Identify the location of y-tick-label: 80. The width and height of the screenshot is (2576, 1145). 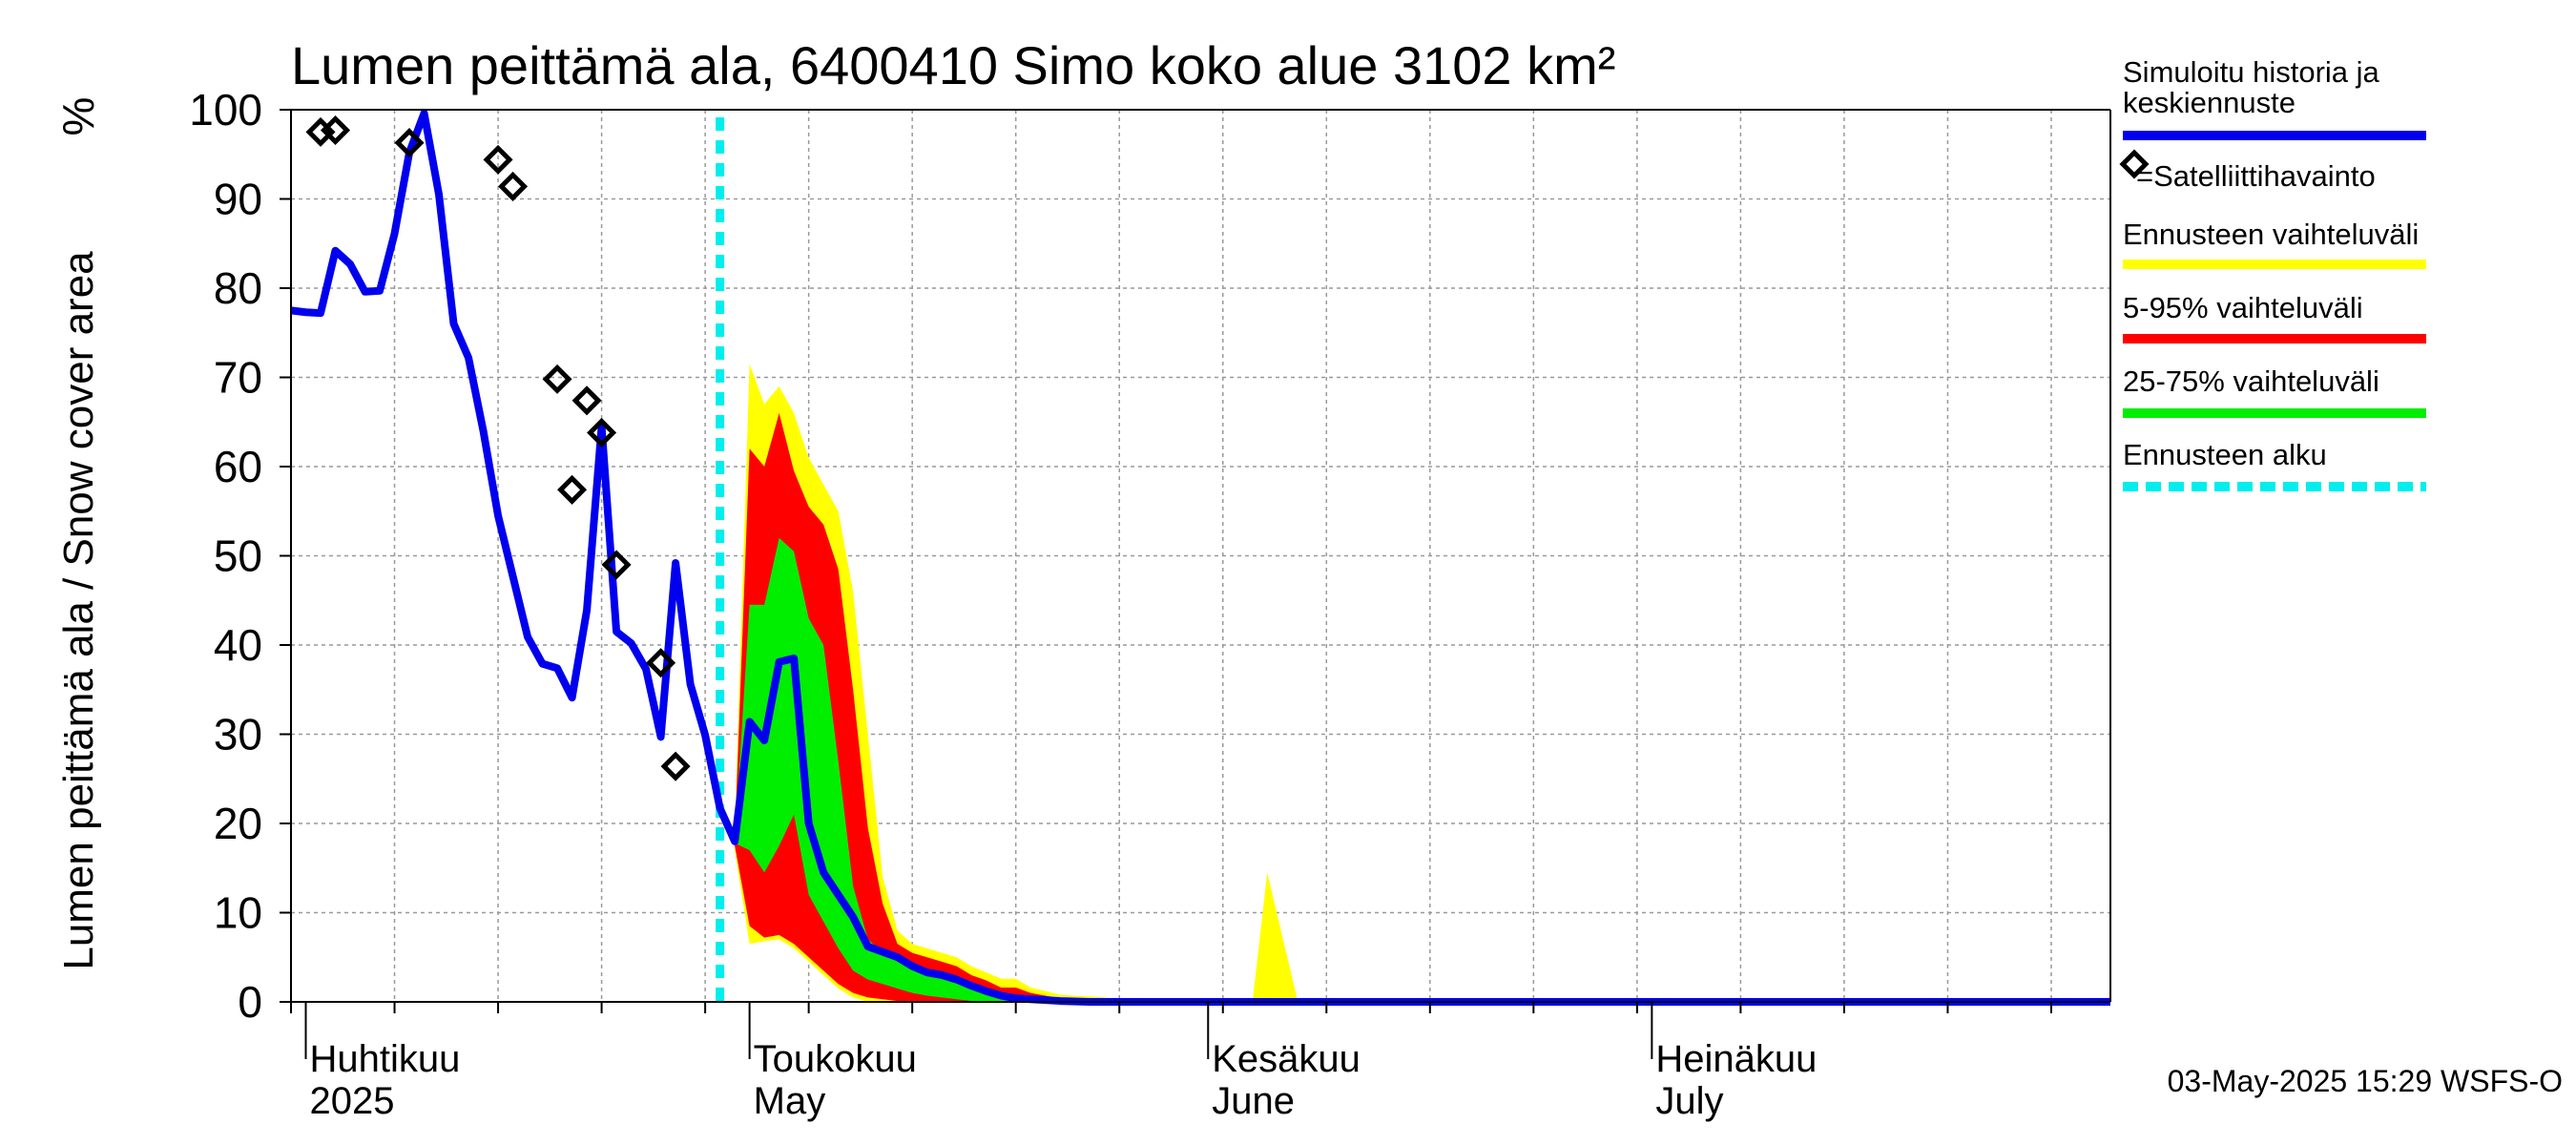
(238, 288).